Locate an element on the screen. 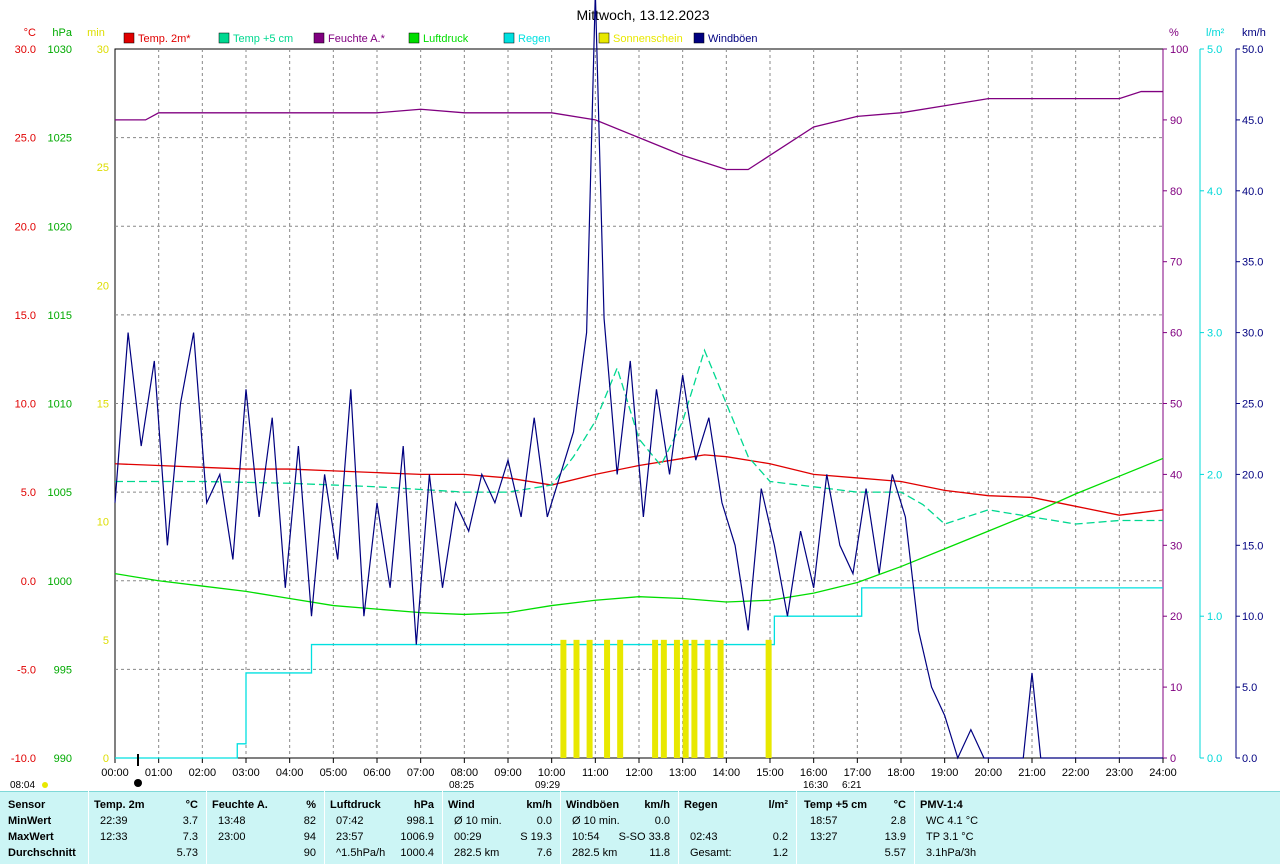  sunshine-tick-label: 15 is located at coordinates (103, 405).